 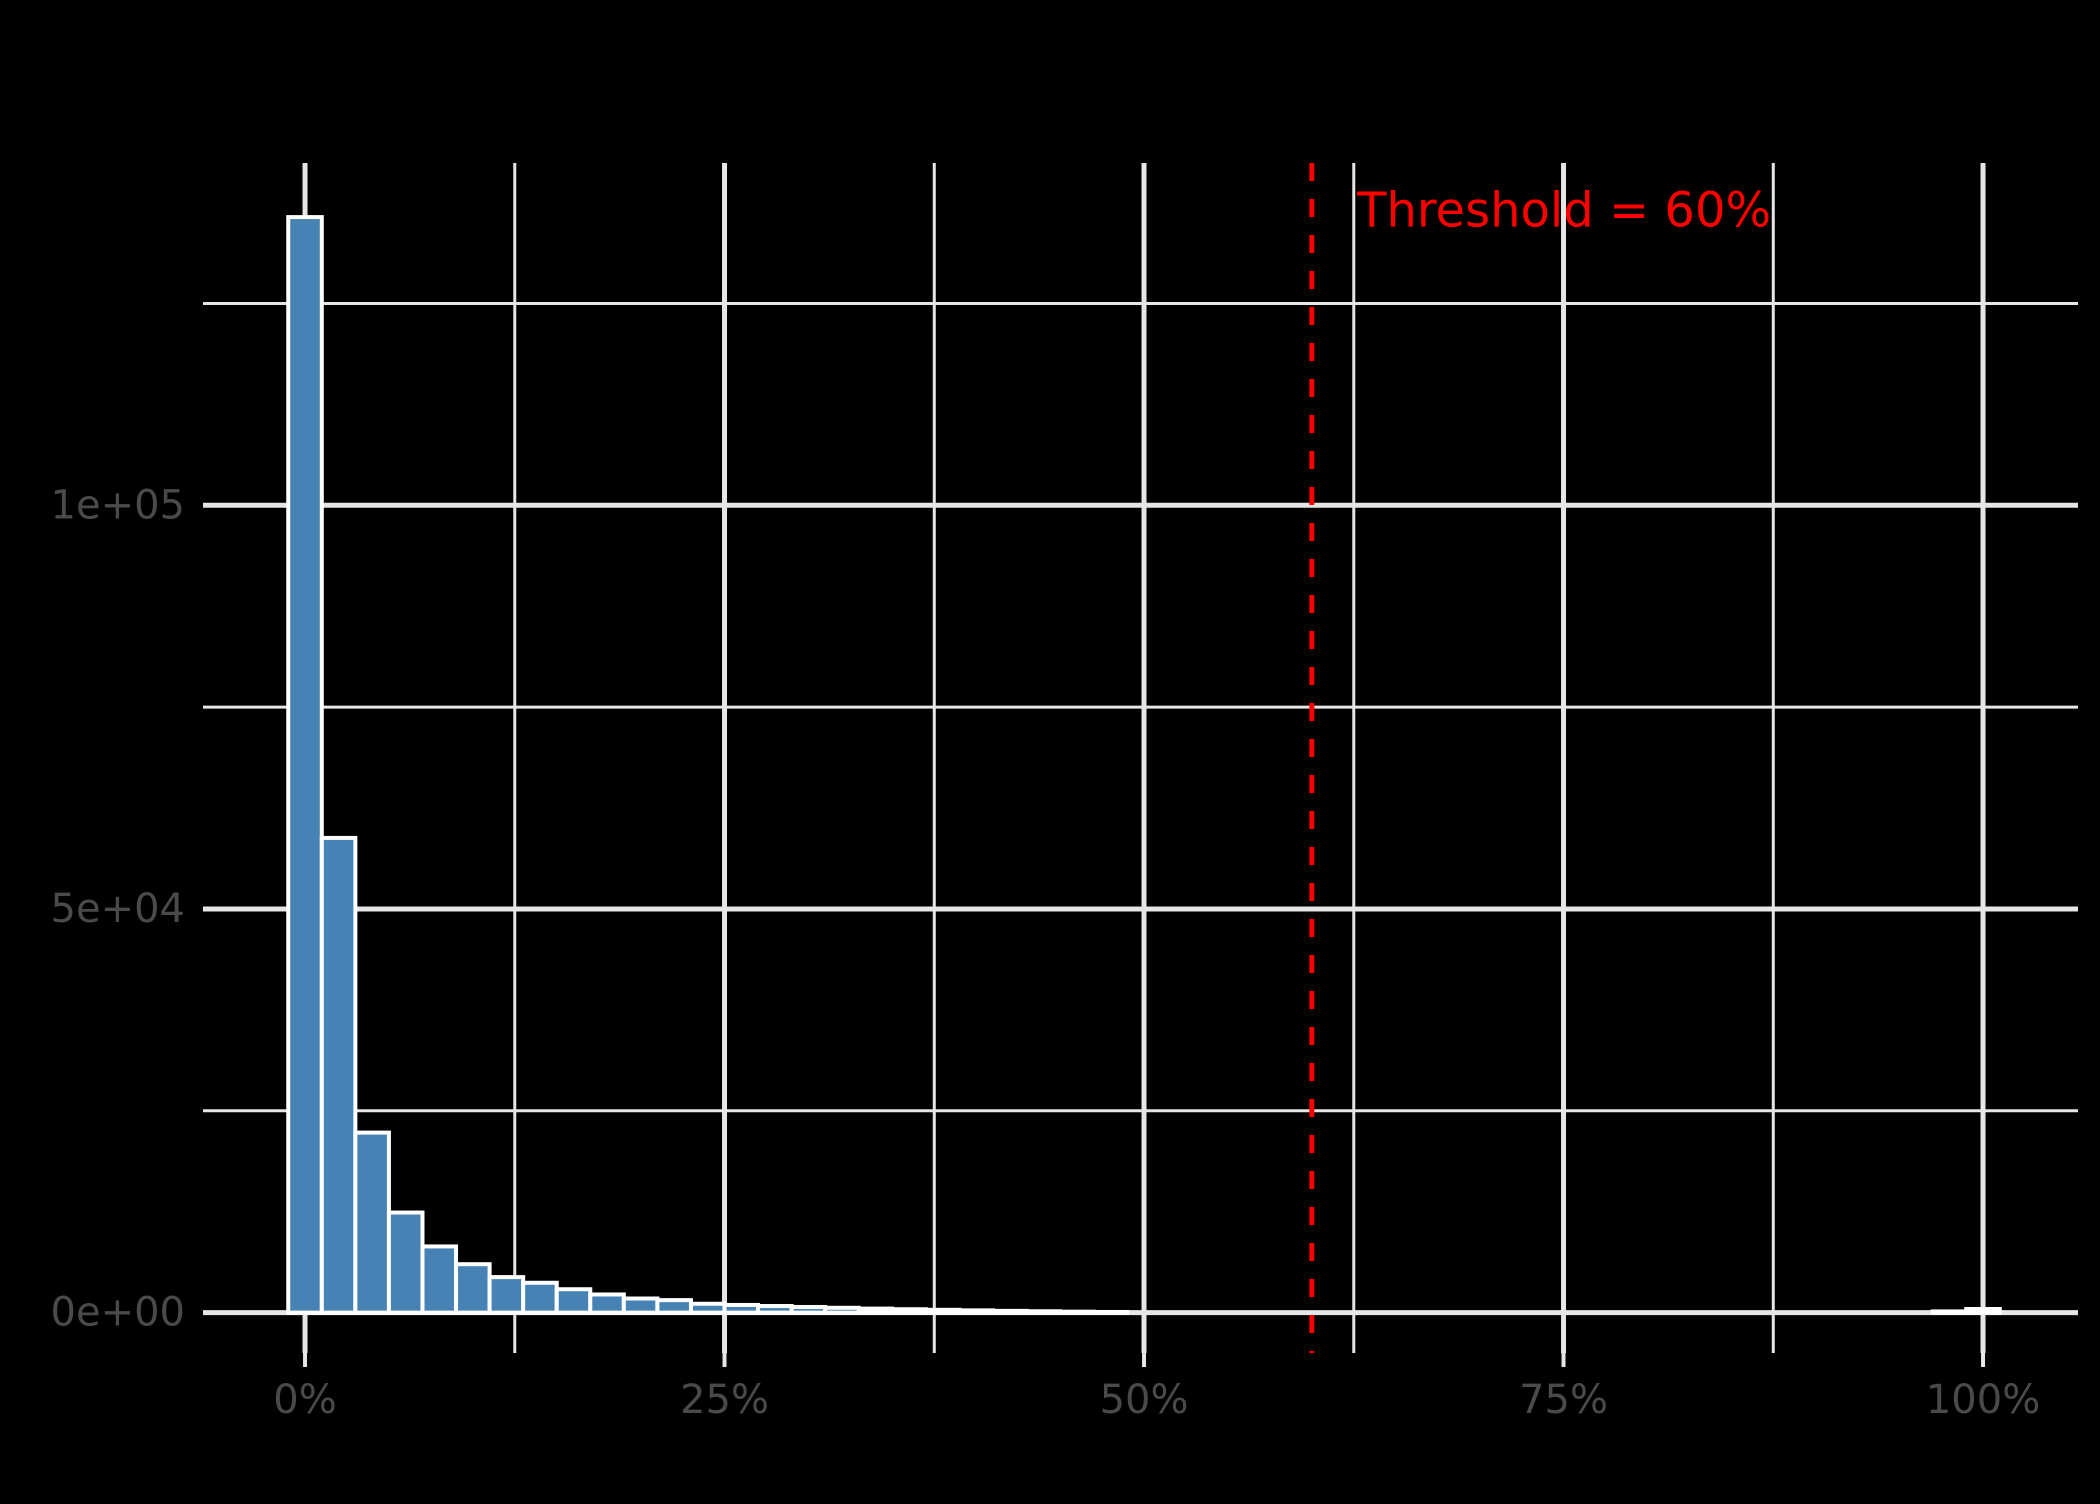 I want to click on x-axis-tick-label: 75%, so click(x=1563, y=1400).